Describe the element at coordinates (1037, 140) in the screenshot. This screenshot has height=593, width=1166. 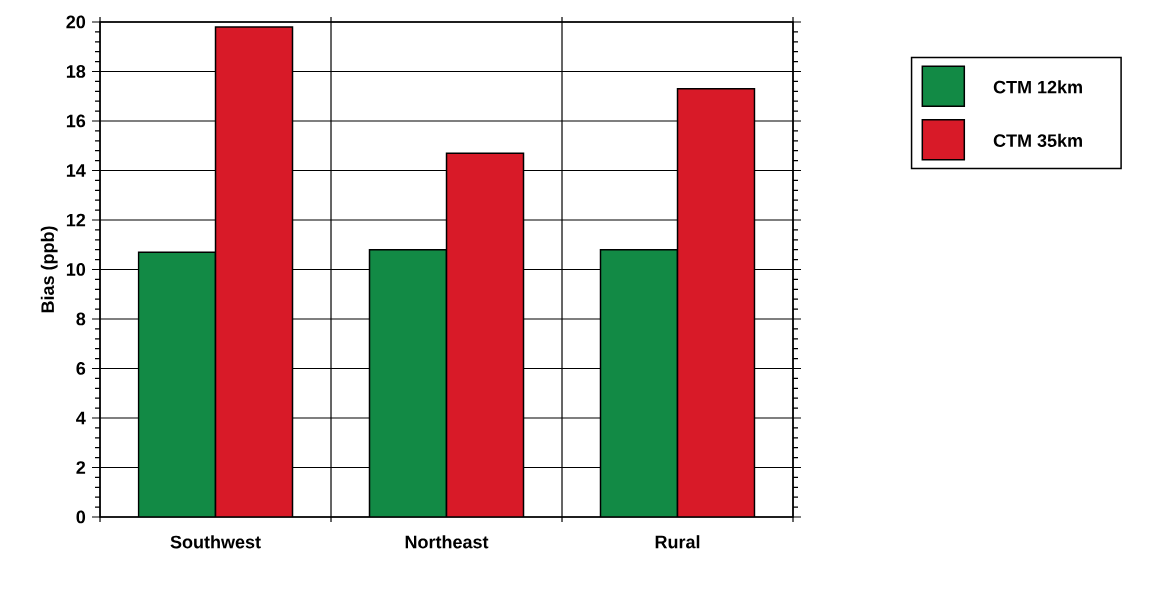
I see `legend-label: CTM 35km` at that location.